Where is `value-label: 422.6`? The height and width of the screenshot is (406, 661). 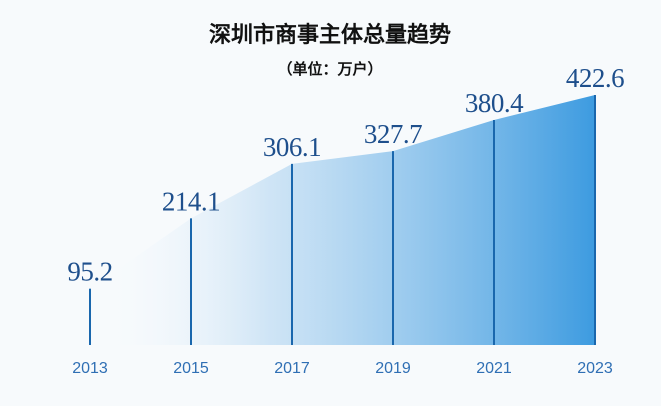 value-label: 422.6 is located at coordinates (595, 78).